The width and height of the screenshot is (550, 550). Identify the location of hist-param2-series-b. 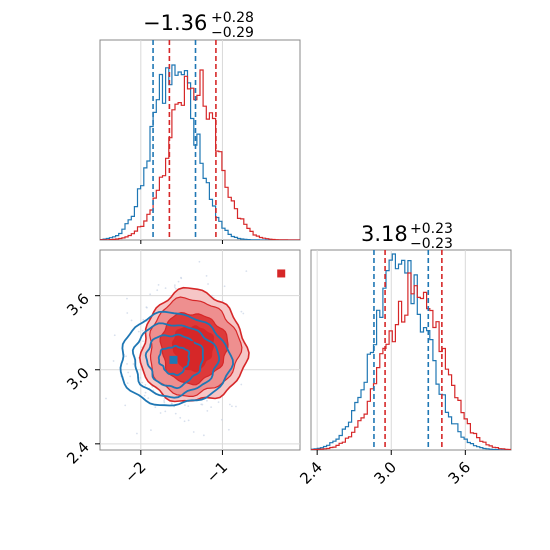
(411, 361).